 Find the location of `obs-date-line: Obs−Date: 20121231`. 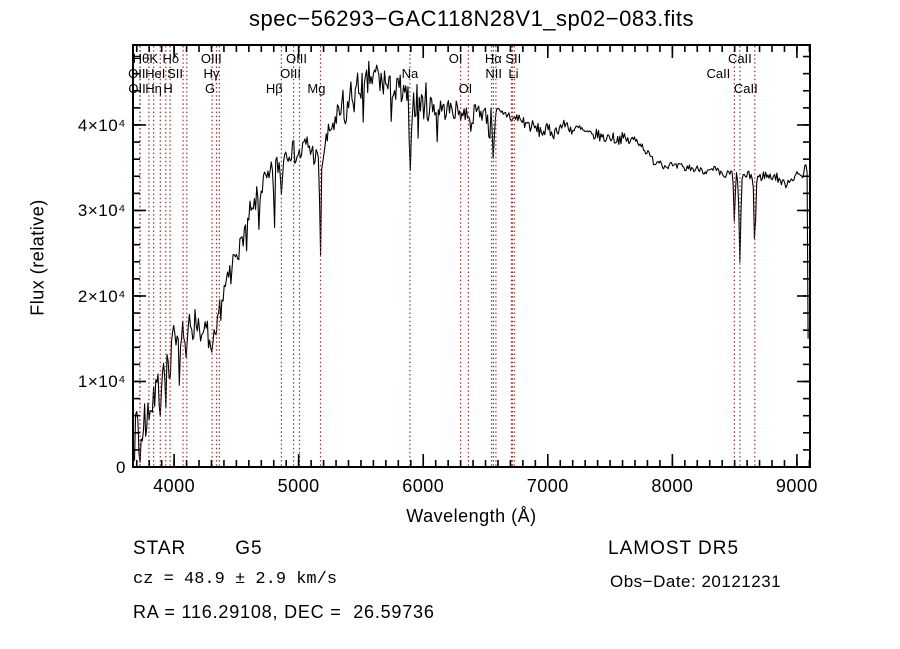

obs-date-line: Obs−Date: 20121231 is located at coordinates (696, 581).